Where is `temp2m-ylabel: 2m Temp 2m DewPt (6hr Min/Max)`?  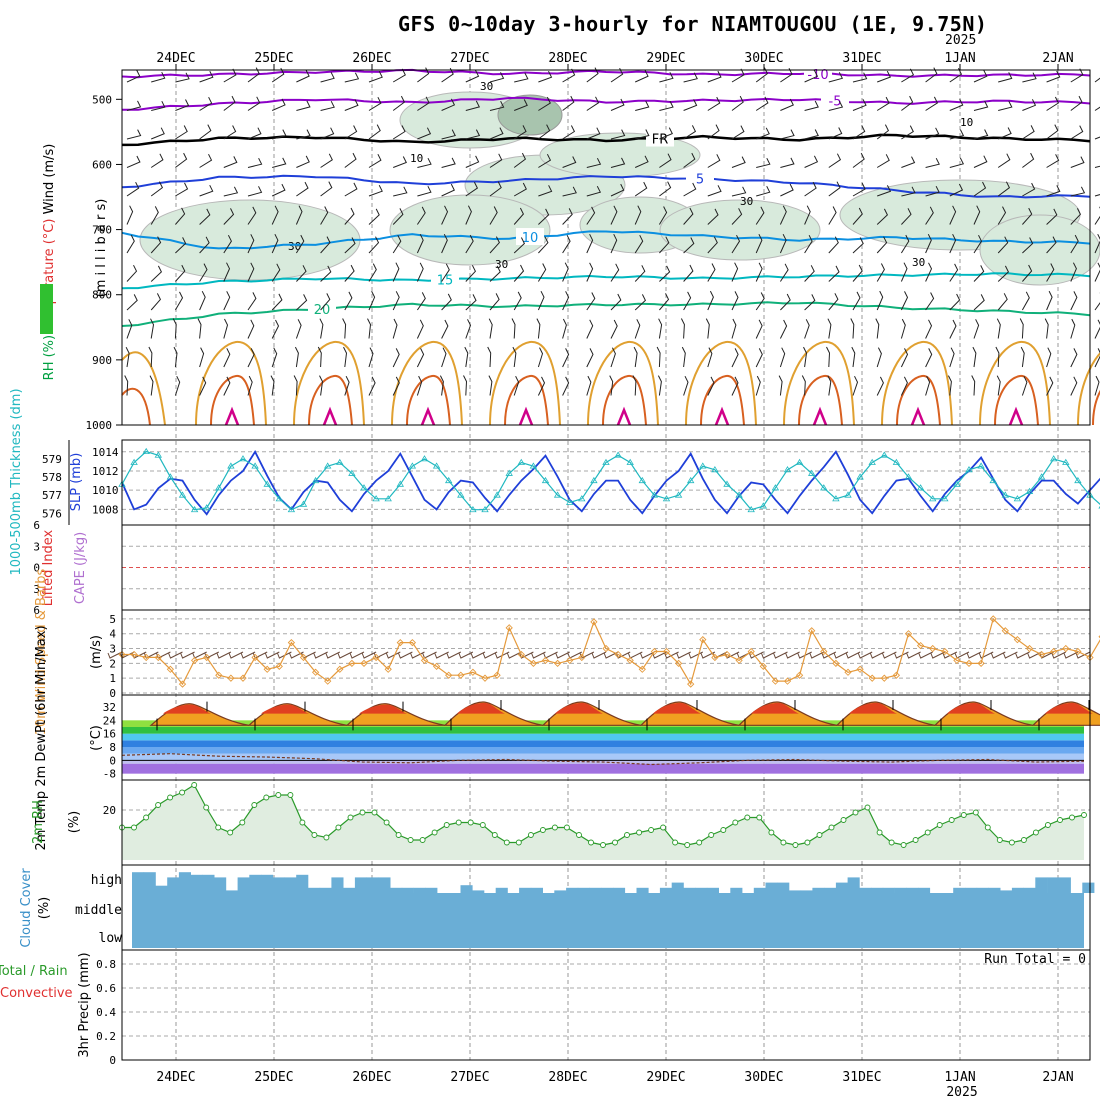 temp2m-ylabel: 2m Temp 2m DewPt (6hr Min/Max) is located at coordinates (41, 737).